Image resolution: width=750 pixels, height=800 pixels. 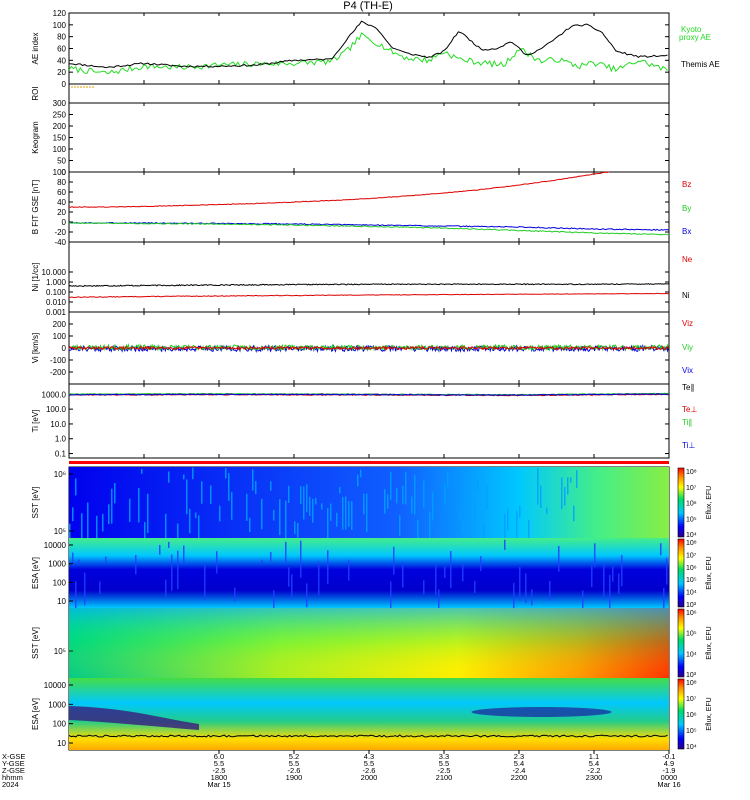 I want to click on x-axis-value: 2300, so click(x=594, y=777).